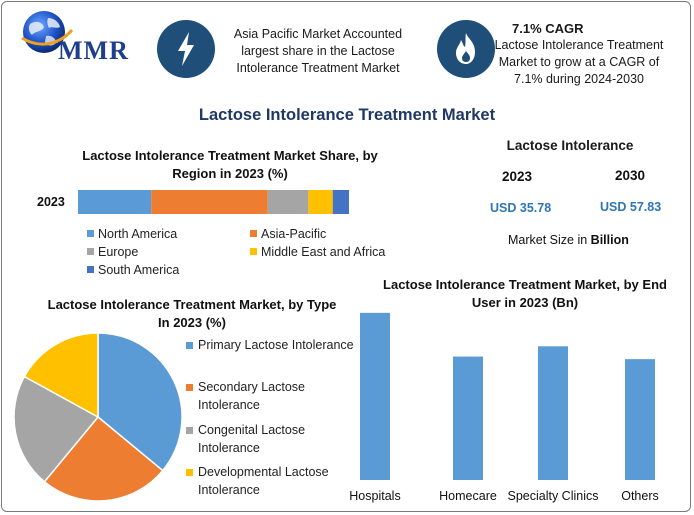 This screenshot has height=515, width=694. Describe the element at coordinates (640, 419) in the screenshot. I see `enduser-bar-others` at that location.